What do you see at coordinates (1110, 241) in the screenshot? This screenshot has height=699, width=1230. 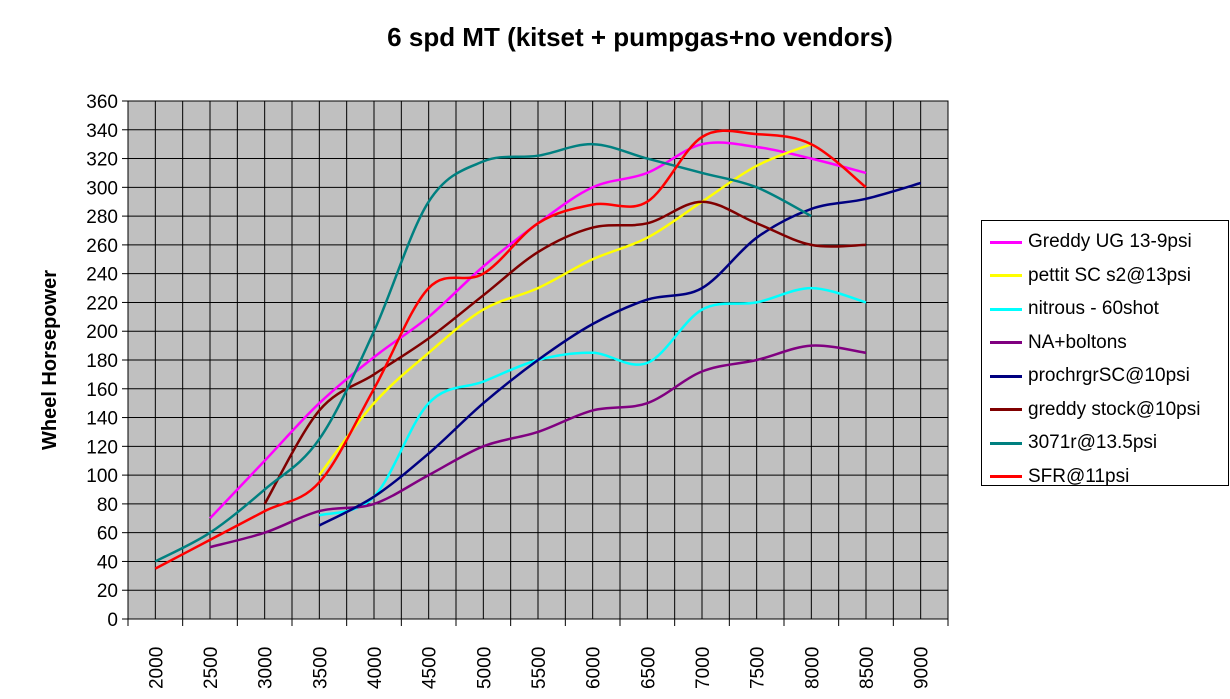 I see `legend-label: Greddy UG 13-9psi` at bounding box center [1110, 241].